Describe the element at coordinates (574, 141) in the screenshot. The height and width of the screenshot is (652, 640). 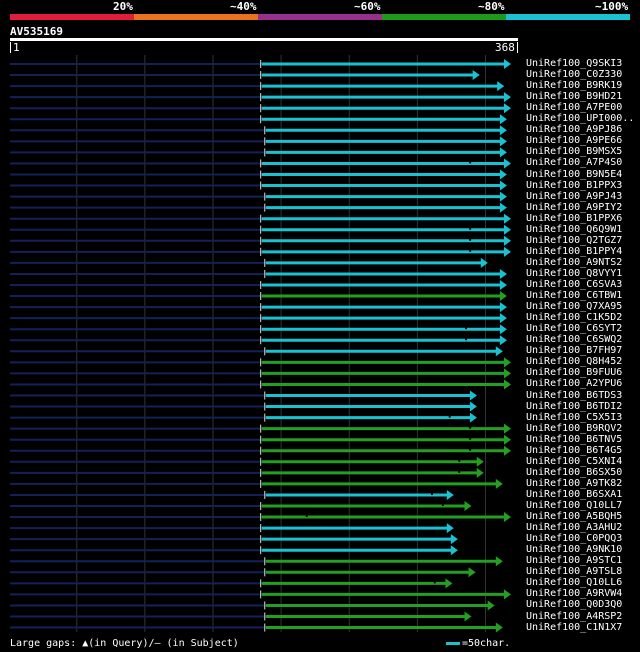
I see `hit-label: UniRef100_A9PE66` at that location.